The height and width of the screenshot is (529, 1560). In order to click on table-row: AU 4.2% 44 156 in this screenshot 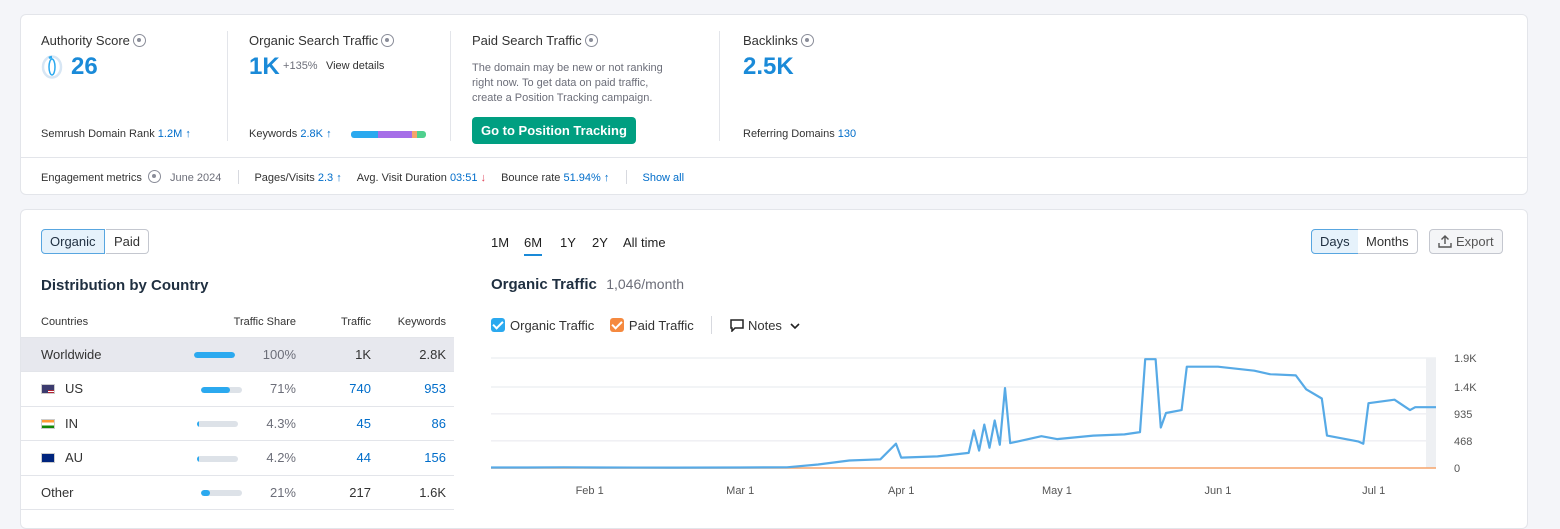, I will do `click(237, 458)`.